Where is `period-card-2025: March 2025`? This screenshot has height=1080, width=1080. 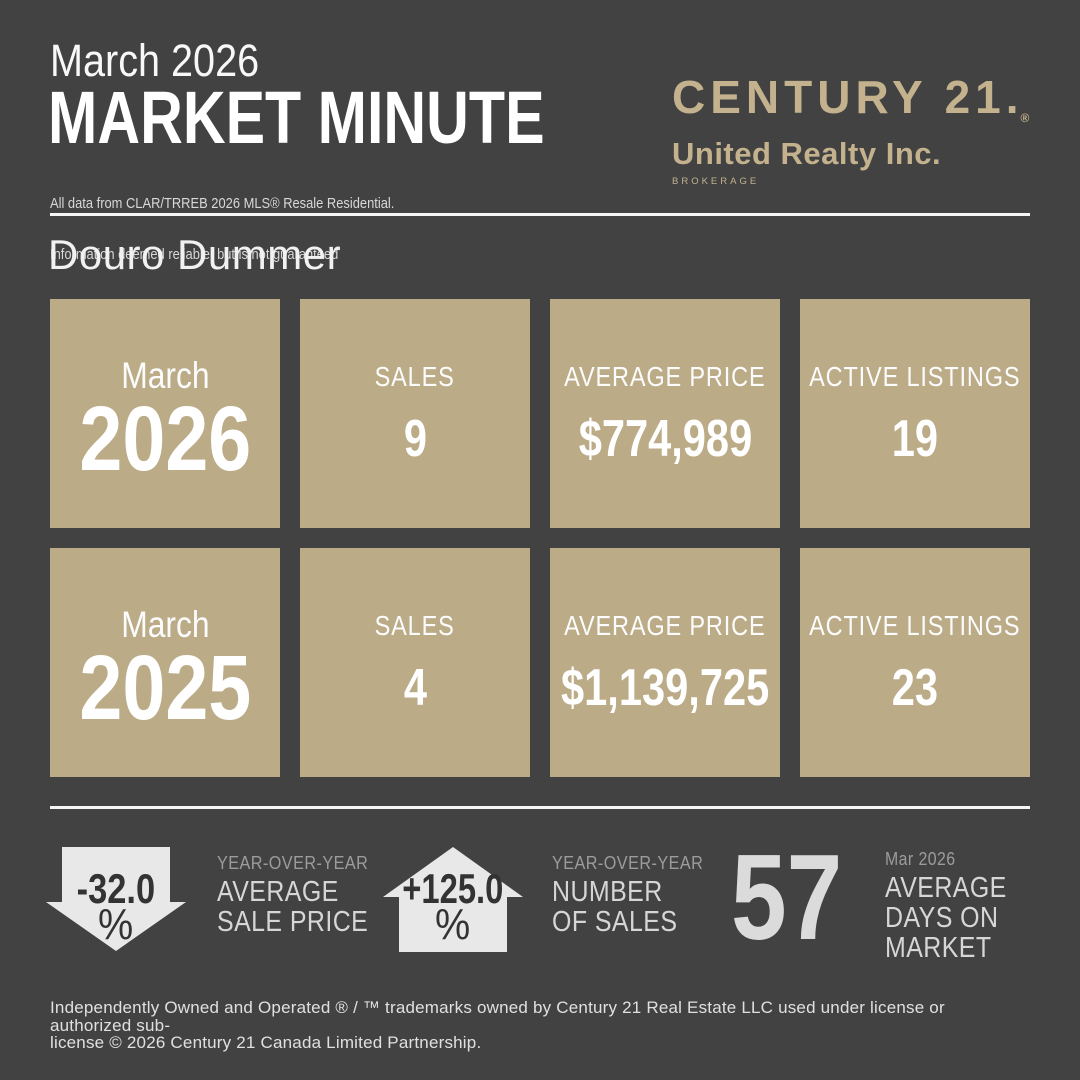 period-card-2025: March 2025 is located at coordinates (165, 662).